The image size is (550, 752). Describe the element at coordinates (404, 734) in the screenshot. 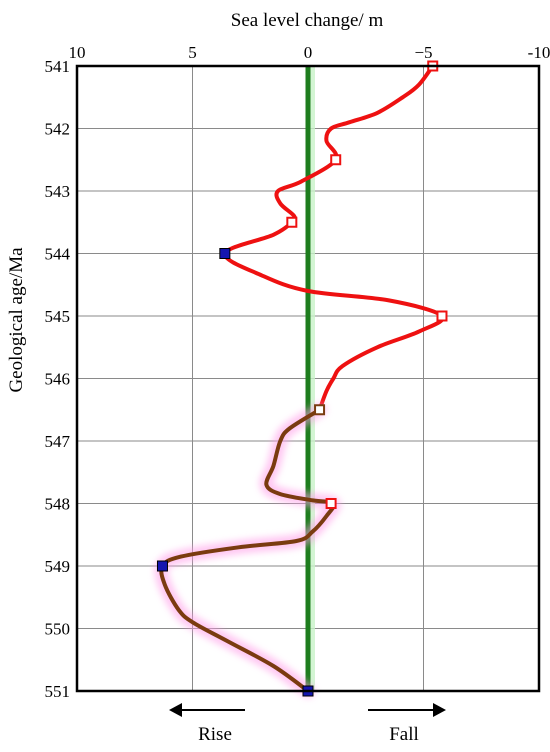

I see `fall-label: Fall` at that location.